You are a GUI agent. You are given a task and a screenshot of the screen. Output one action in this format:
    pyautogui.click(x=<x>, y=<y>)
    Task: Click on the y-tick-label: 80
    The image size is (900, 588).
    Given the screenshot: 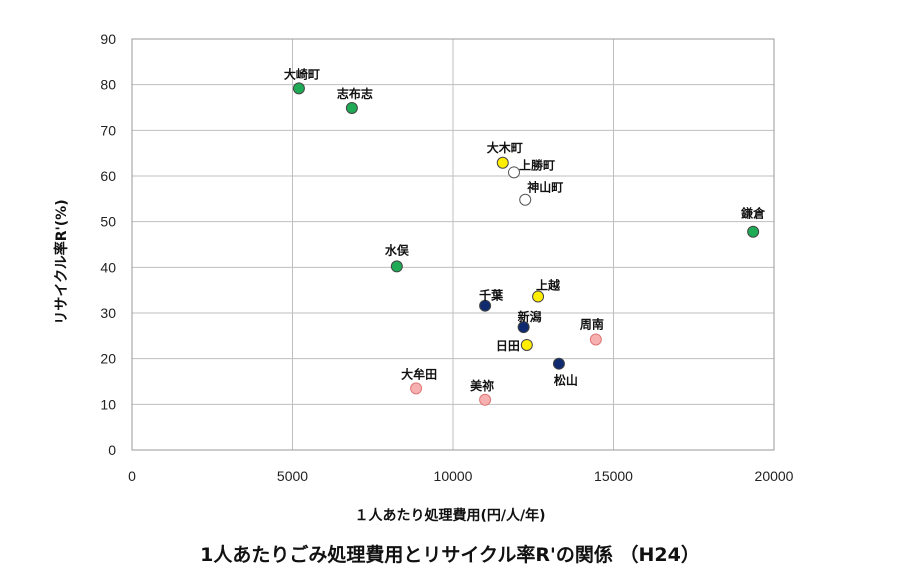 What is the action you would take?
    pyautogui.click(x=108, y=85)
    